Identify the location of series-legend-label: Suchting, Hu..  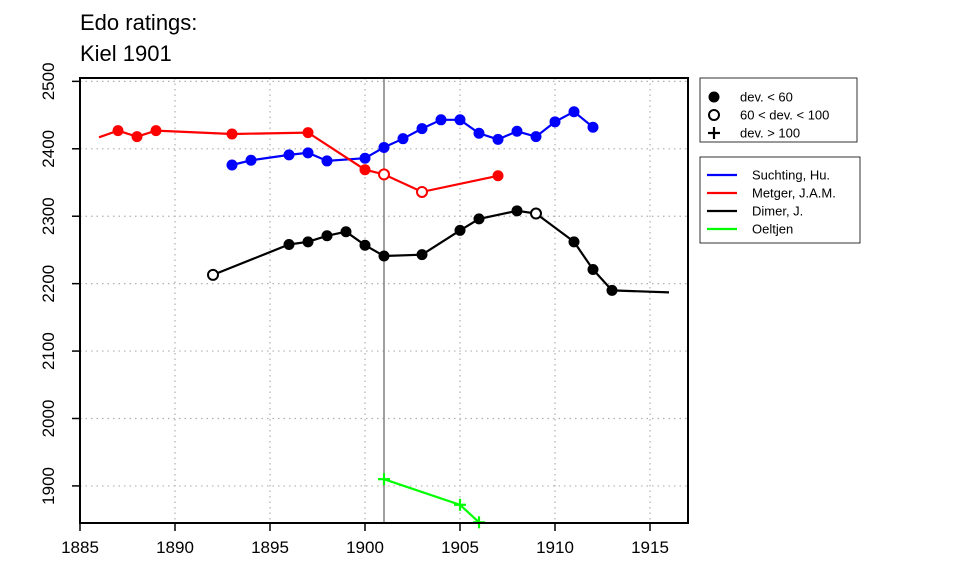
(791, 175).